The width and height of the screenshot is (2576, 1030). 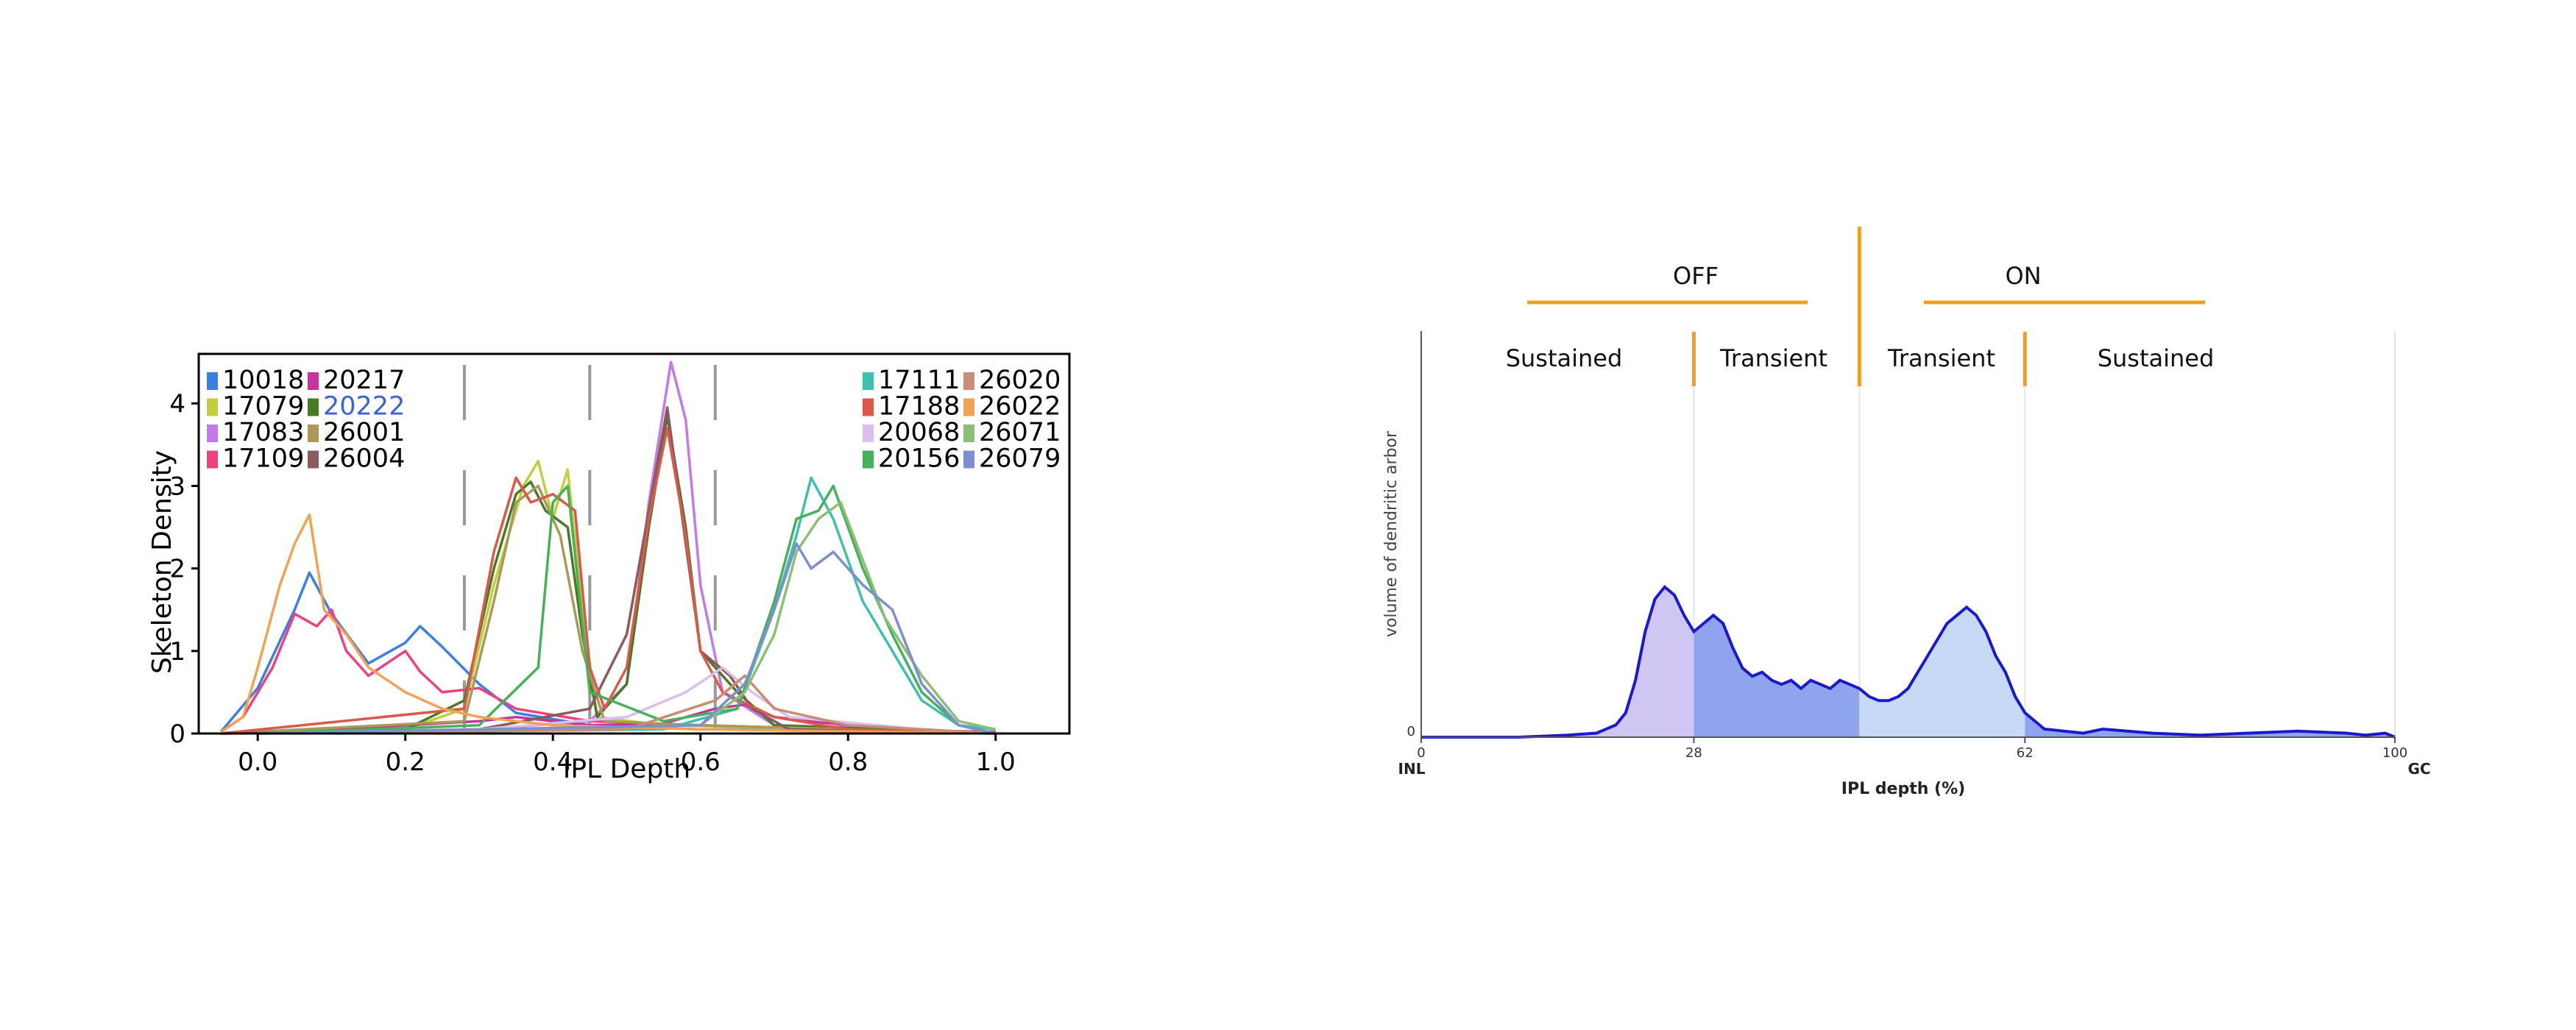 I want to click on x-tick-label: 28, so click(x=1694, y=753).